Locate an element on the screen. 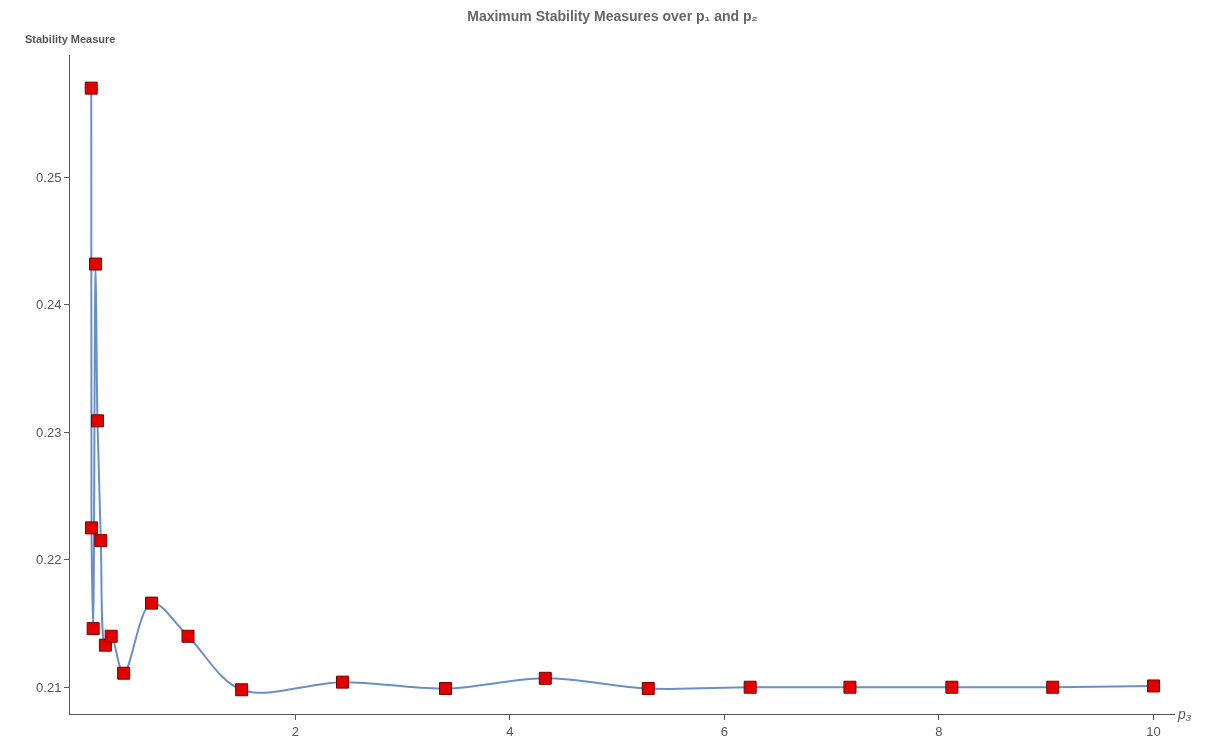 The width and height of the screenshot is (1225, 754). y-tick-label: 0.22 is located at coordinates (49, 560).